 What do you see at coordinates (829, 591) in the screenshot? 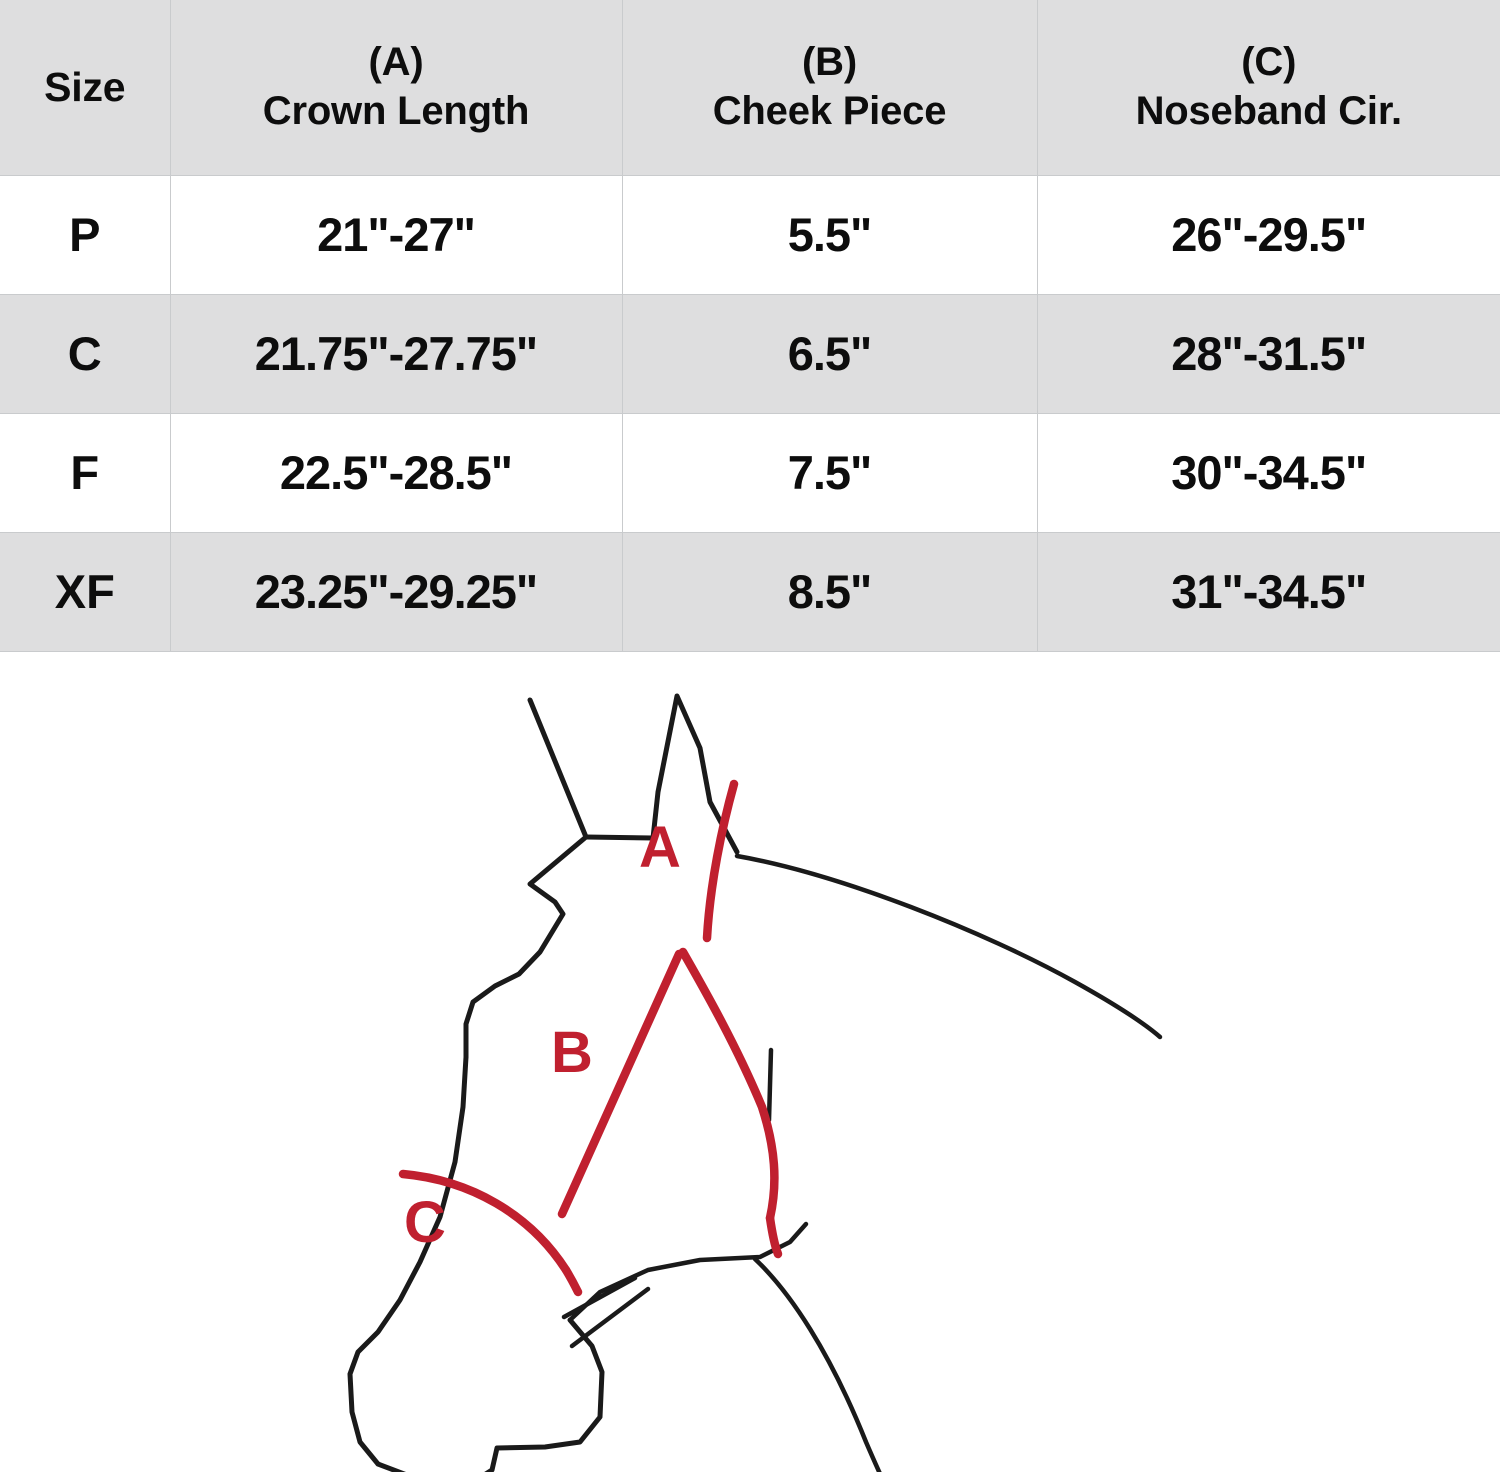
I see `cell-cheek-piece: 8.5"` at bounding box center [829, 591].